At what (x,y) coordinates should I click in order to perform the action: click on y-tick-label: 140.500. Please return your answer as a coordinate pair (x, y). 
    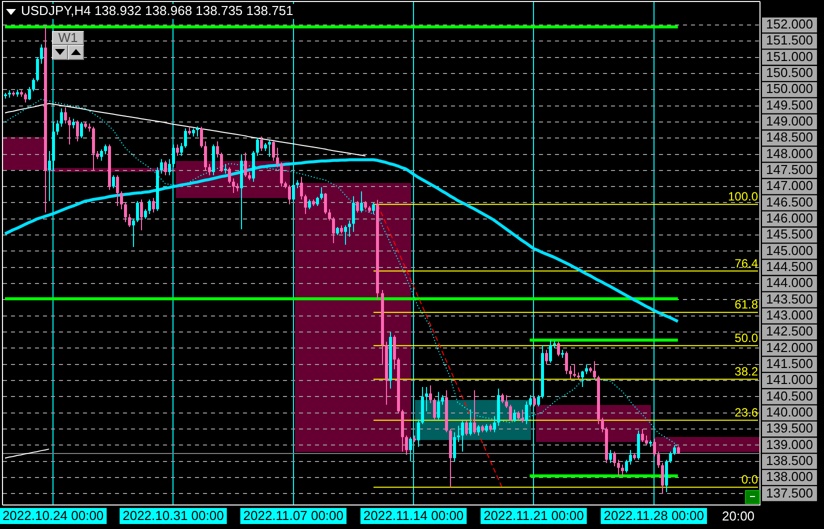
    Looking at the image, I should click on (789, 396).